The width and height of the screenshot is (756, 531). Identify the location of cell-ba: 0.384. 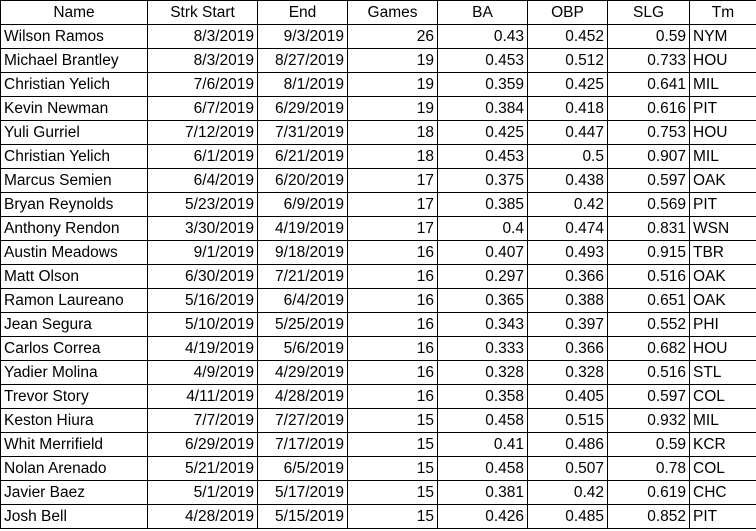
(482, 108).